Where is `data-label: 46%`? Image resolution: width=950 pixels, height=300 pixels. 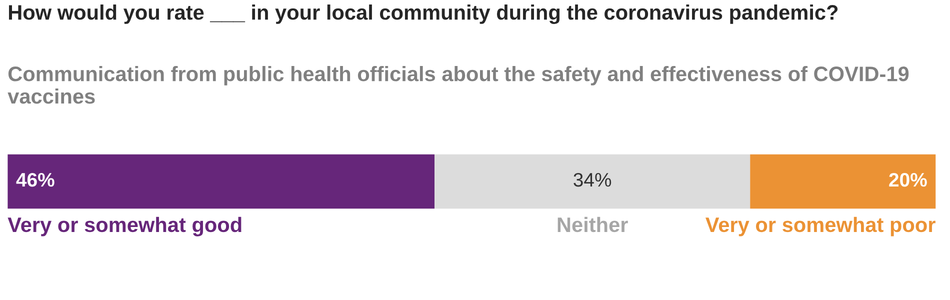
data-label: 46% is located at coordinates (35, 179).